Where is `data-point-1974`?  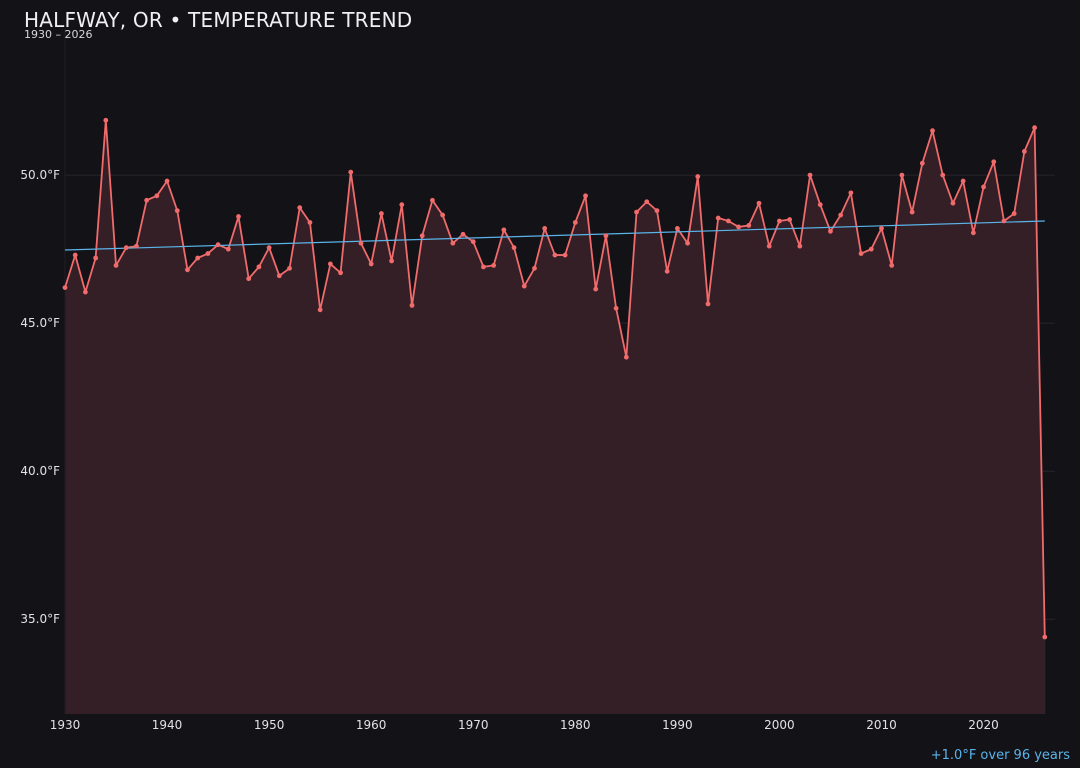
data-point-1974 is located at coordinates (514, 248).